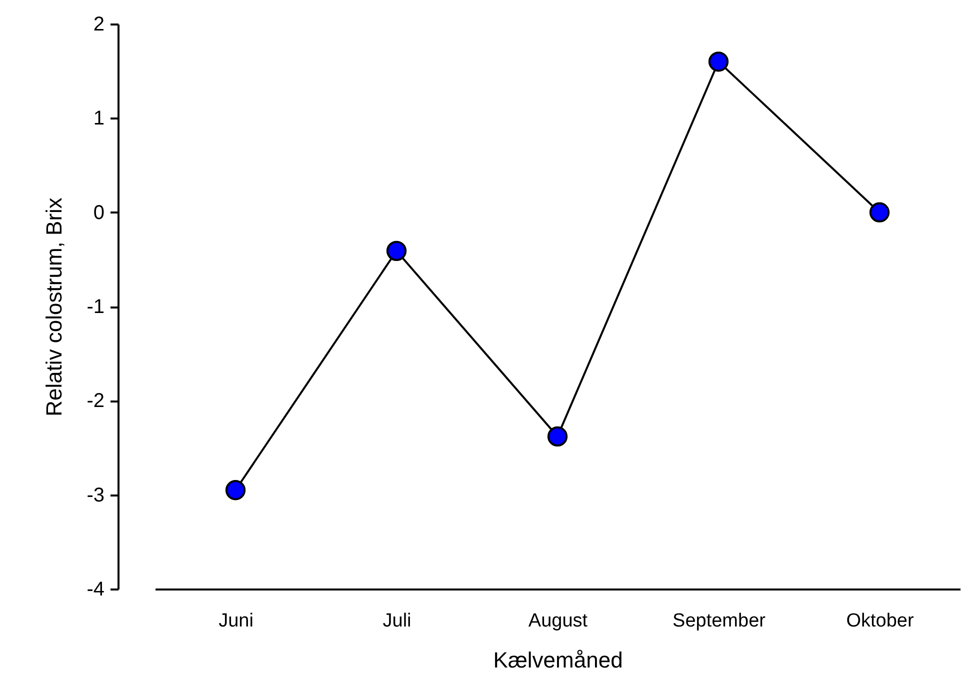 The image size is (961, 692). What do you see at coordinates (397, 621) in the screenshot?
I see `x-tick-label: Juli` at bounding box center [397, 621].